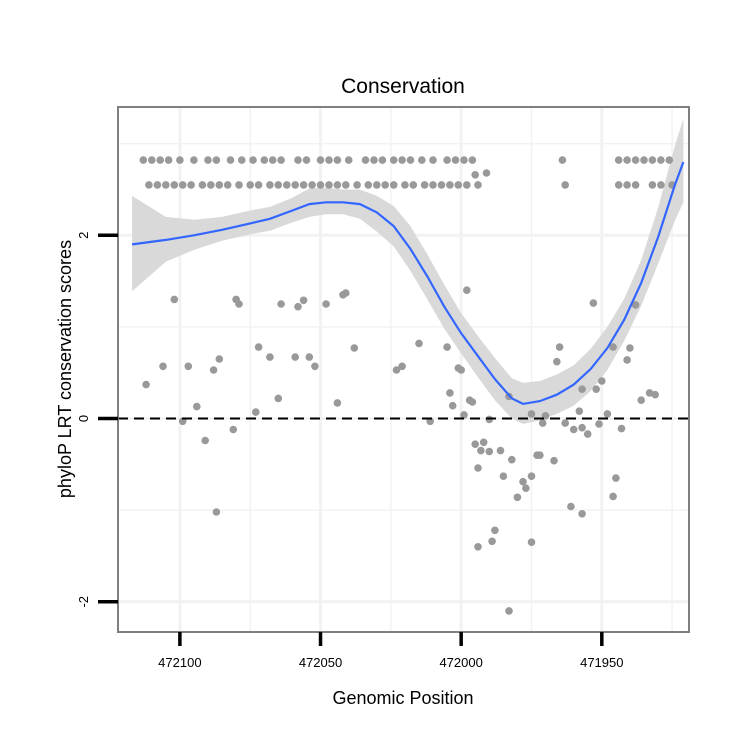 The width and height of the screenshot is (750, 750). I want to click on y-tick-label: 2, so click(83, 235).